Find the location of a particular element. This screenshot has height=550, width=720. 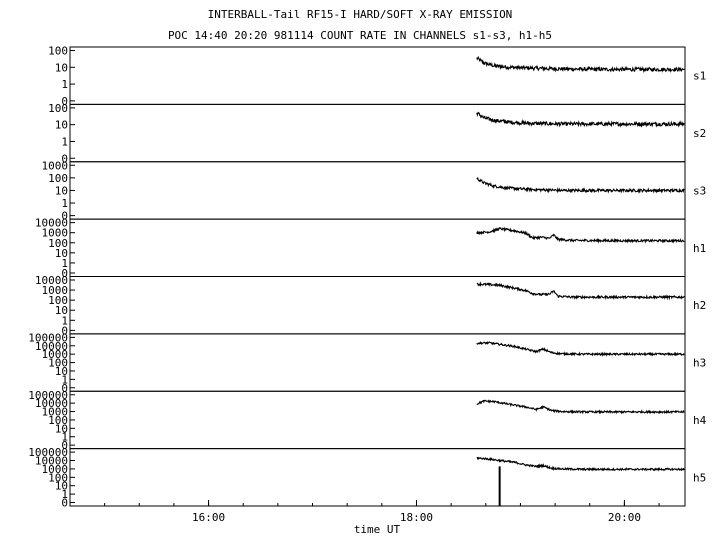

y-tick-label-h5-0: 100000 is located at coordinates (48, 452).